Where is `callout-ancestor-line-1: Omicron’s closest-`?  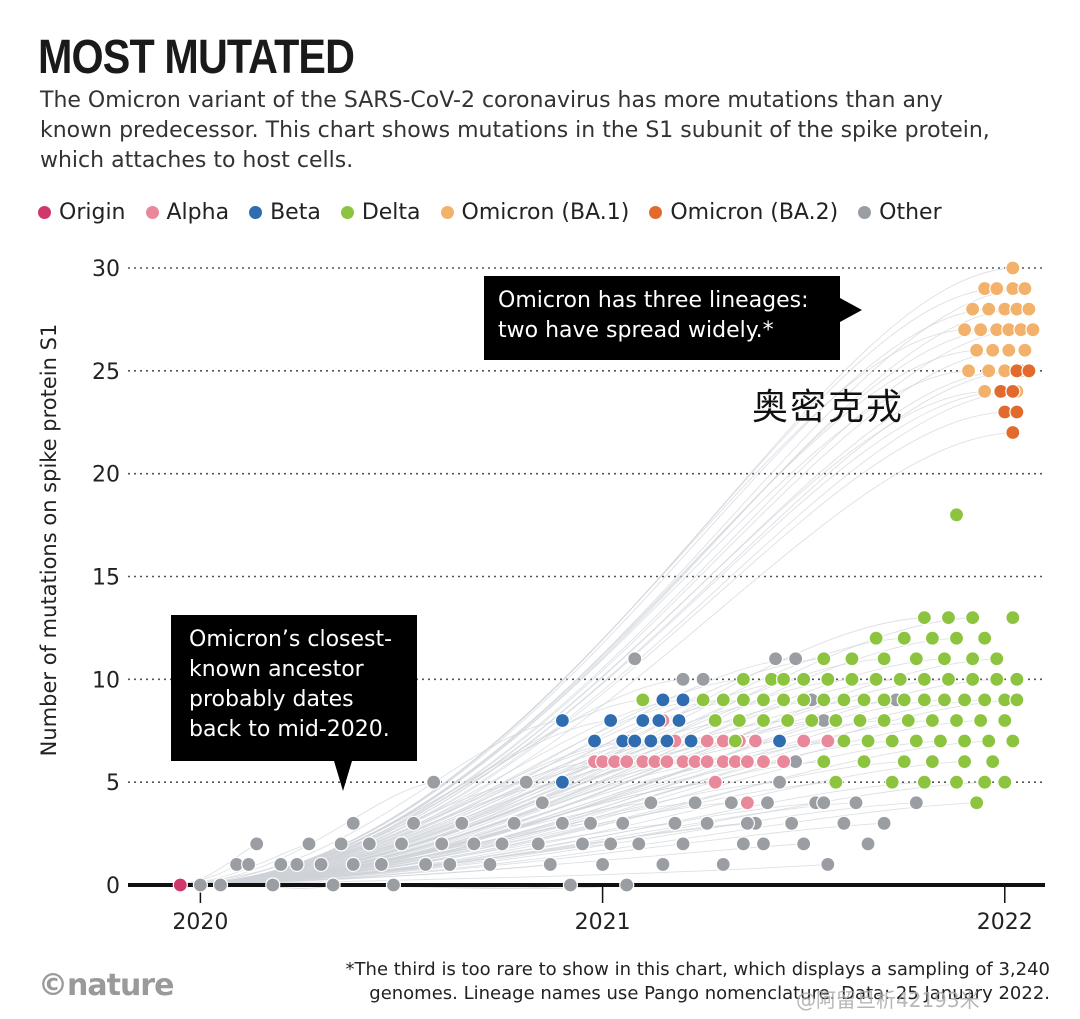
callout-ancestor-line-1: Omicron’s closest- is located at coordinates (291, 639).